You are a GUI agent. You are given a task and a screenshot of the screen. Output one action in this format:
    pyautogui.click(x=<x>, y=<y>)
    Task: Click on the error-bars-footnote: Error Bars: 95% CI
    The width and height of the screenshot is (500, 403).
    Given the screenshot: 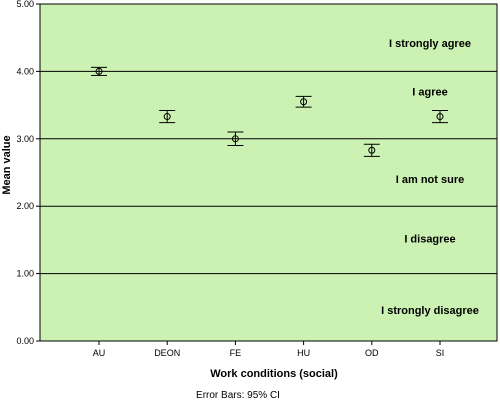 What is the action you would take?
    pyautogui.click(x=238, y=395)
    